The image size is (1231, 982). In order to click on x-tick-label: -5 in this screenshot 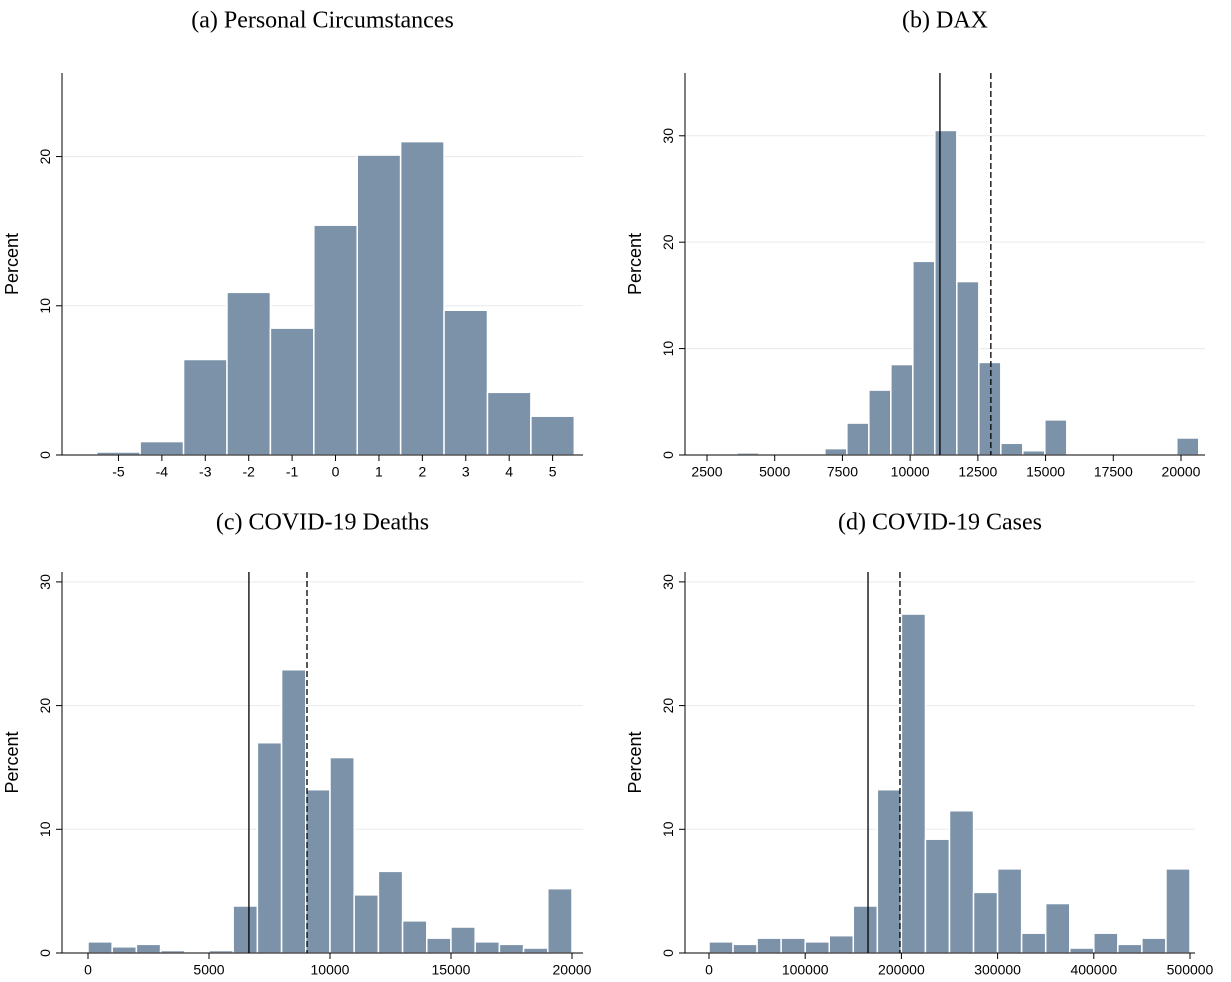, I will do `click(118, 472)`.